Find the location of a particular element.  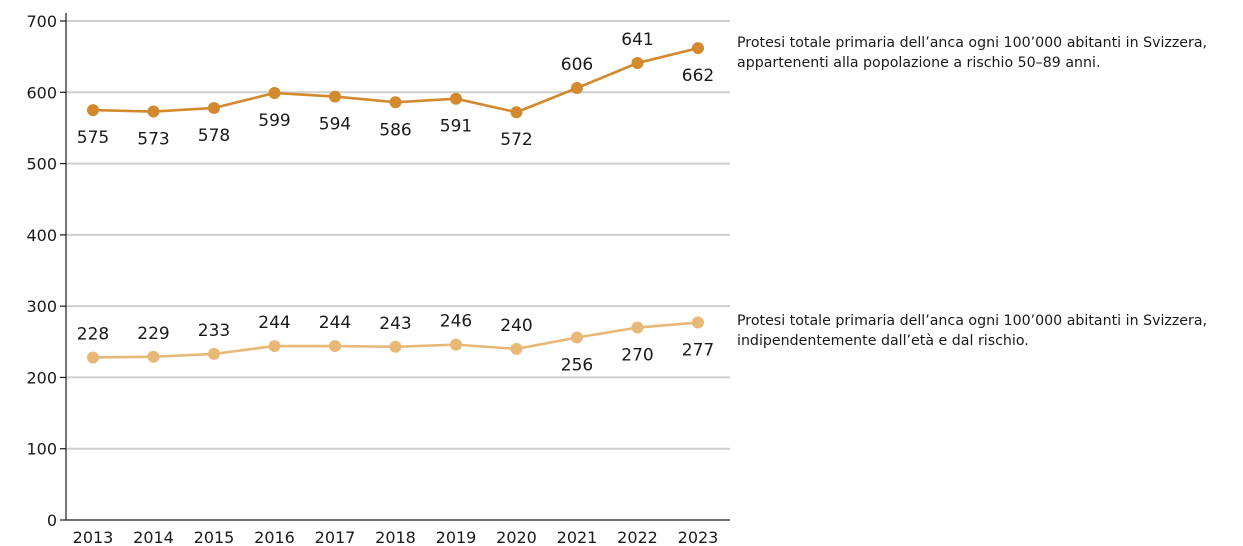

y-tick-label: 700 is located at coordinates (41, 21).